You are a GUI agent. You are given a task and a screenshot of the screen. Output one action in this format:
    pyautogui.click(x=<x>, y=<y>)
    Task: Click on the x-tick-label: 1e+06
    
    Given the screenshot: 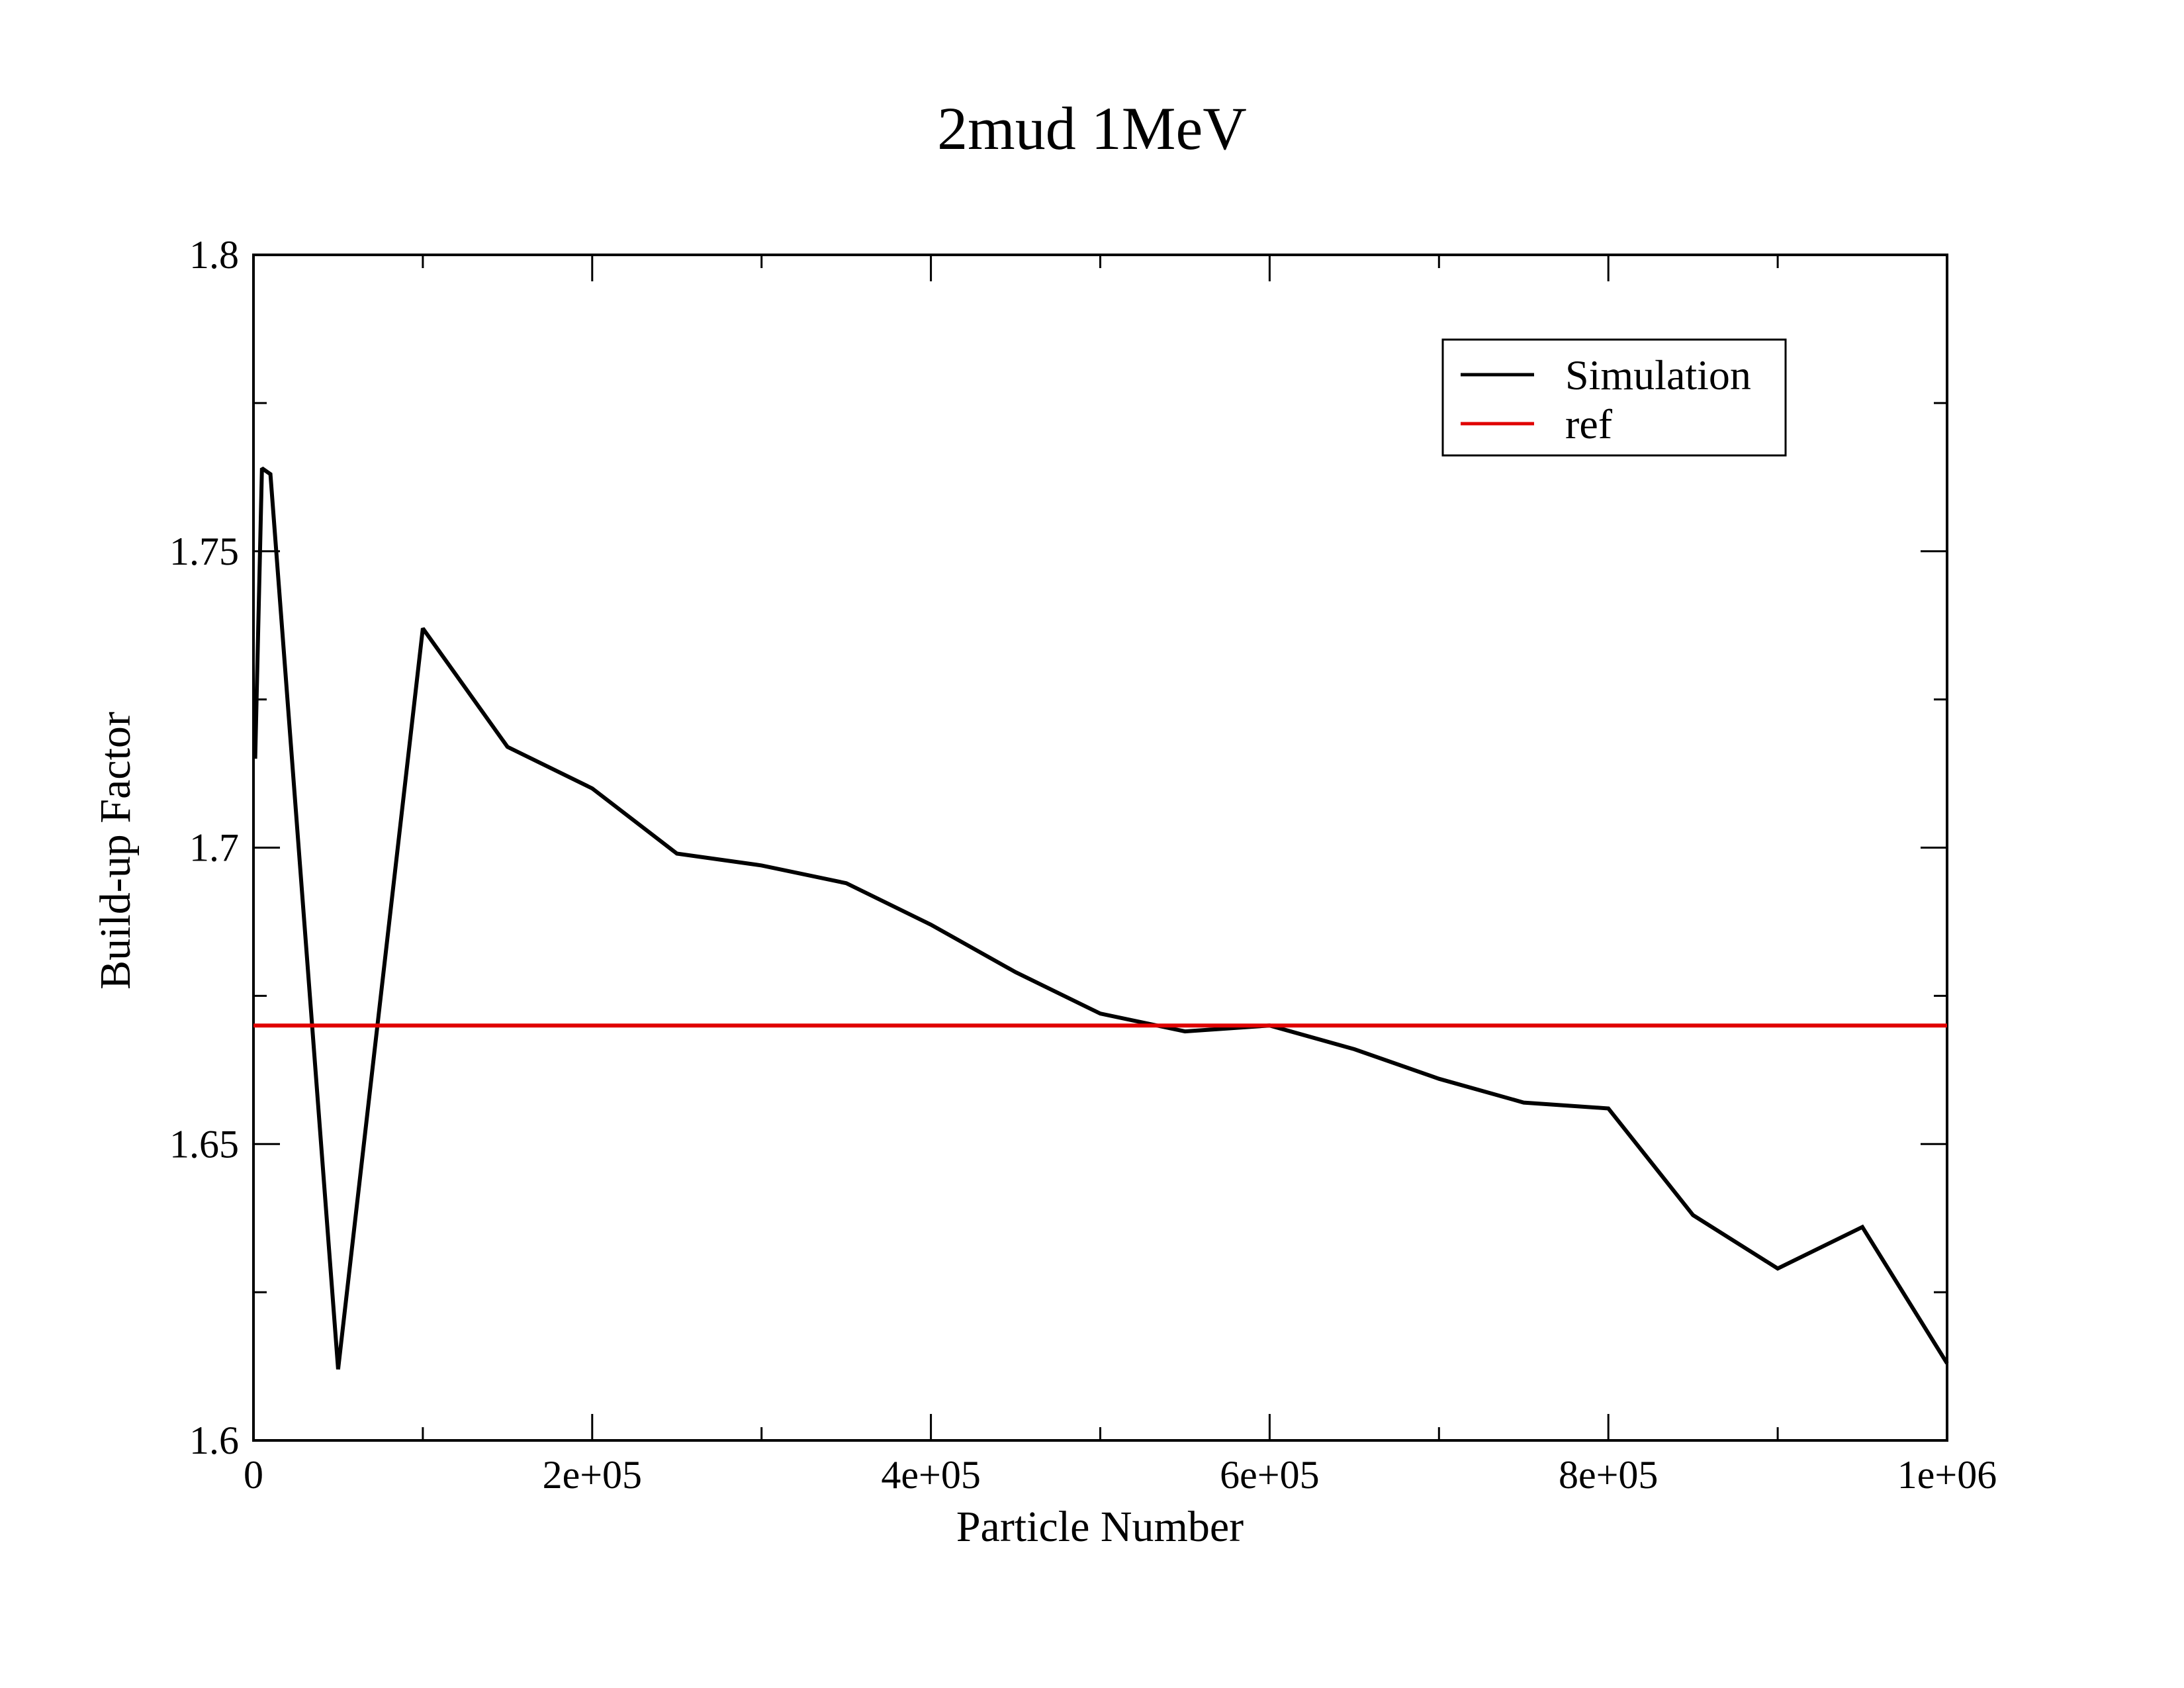 What is the action you would take?
    pyautogui.click(x=1947, y=1475)
    